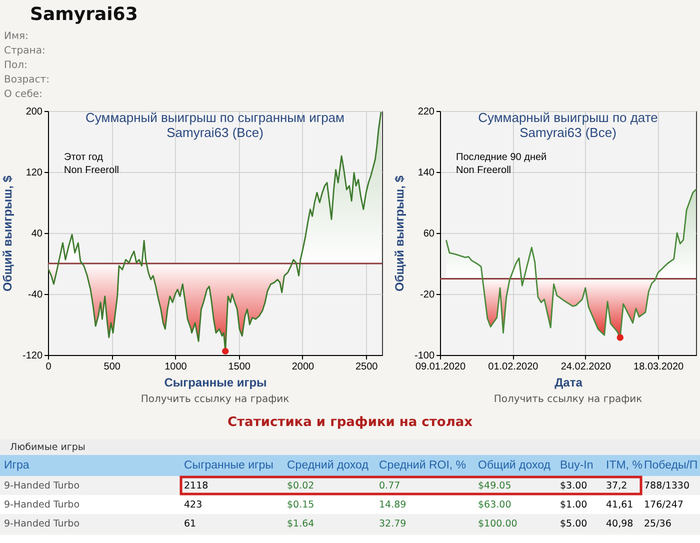 The width and height of the screenshot is (700, 543). I want to click on x-tick-label: 2000, so click(303, 367).